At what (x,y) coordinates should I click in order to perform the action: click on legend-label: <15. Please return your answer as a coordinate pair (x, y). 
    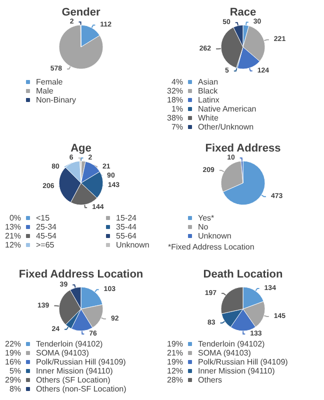
    Looking at the image, I should click on (43, 218).